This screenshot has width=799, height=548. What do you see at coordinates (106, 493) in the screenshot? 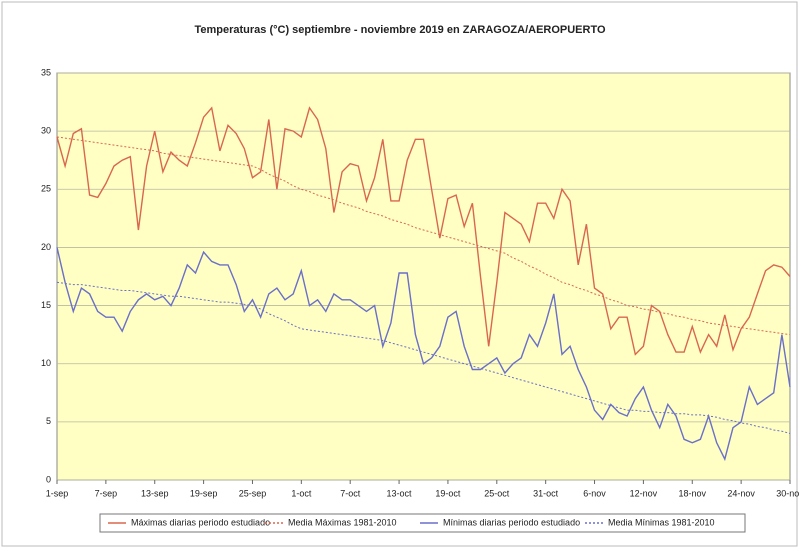
I see `x-tick-label: 7-sep` at bounding box center [106, 493].